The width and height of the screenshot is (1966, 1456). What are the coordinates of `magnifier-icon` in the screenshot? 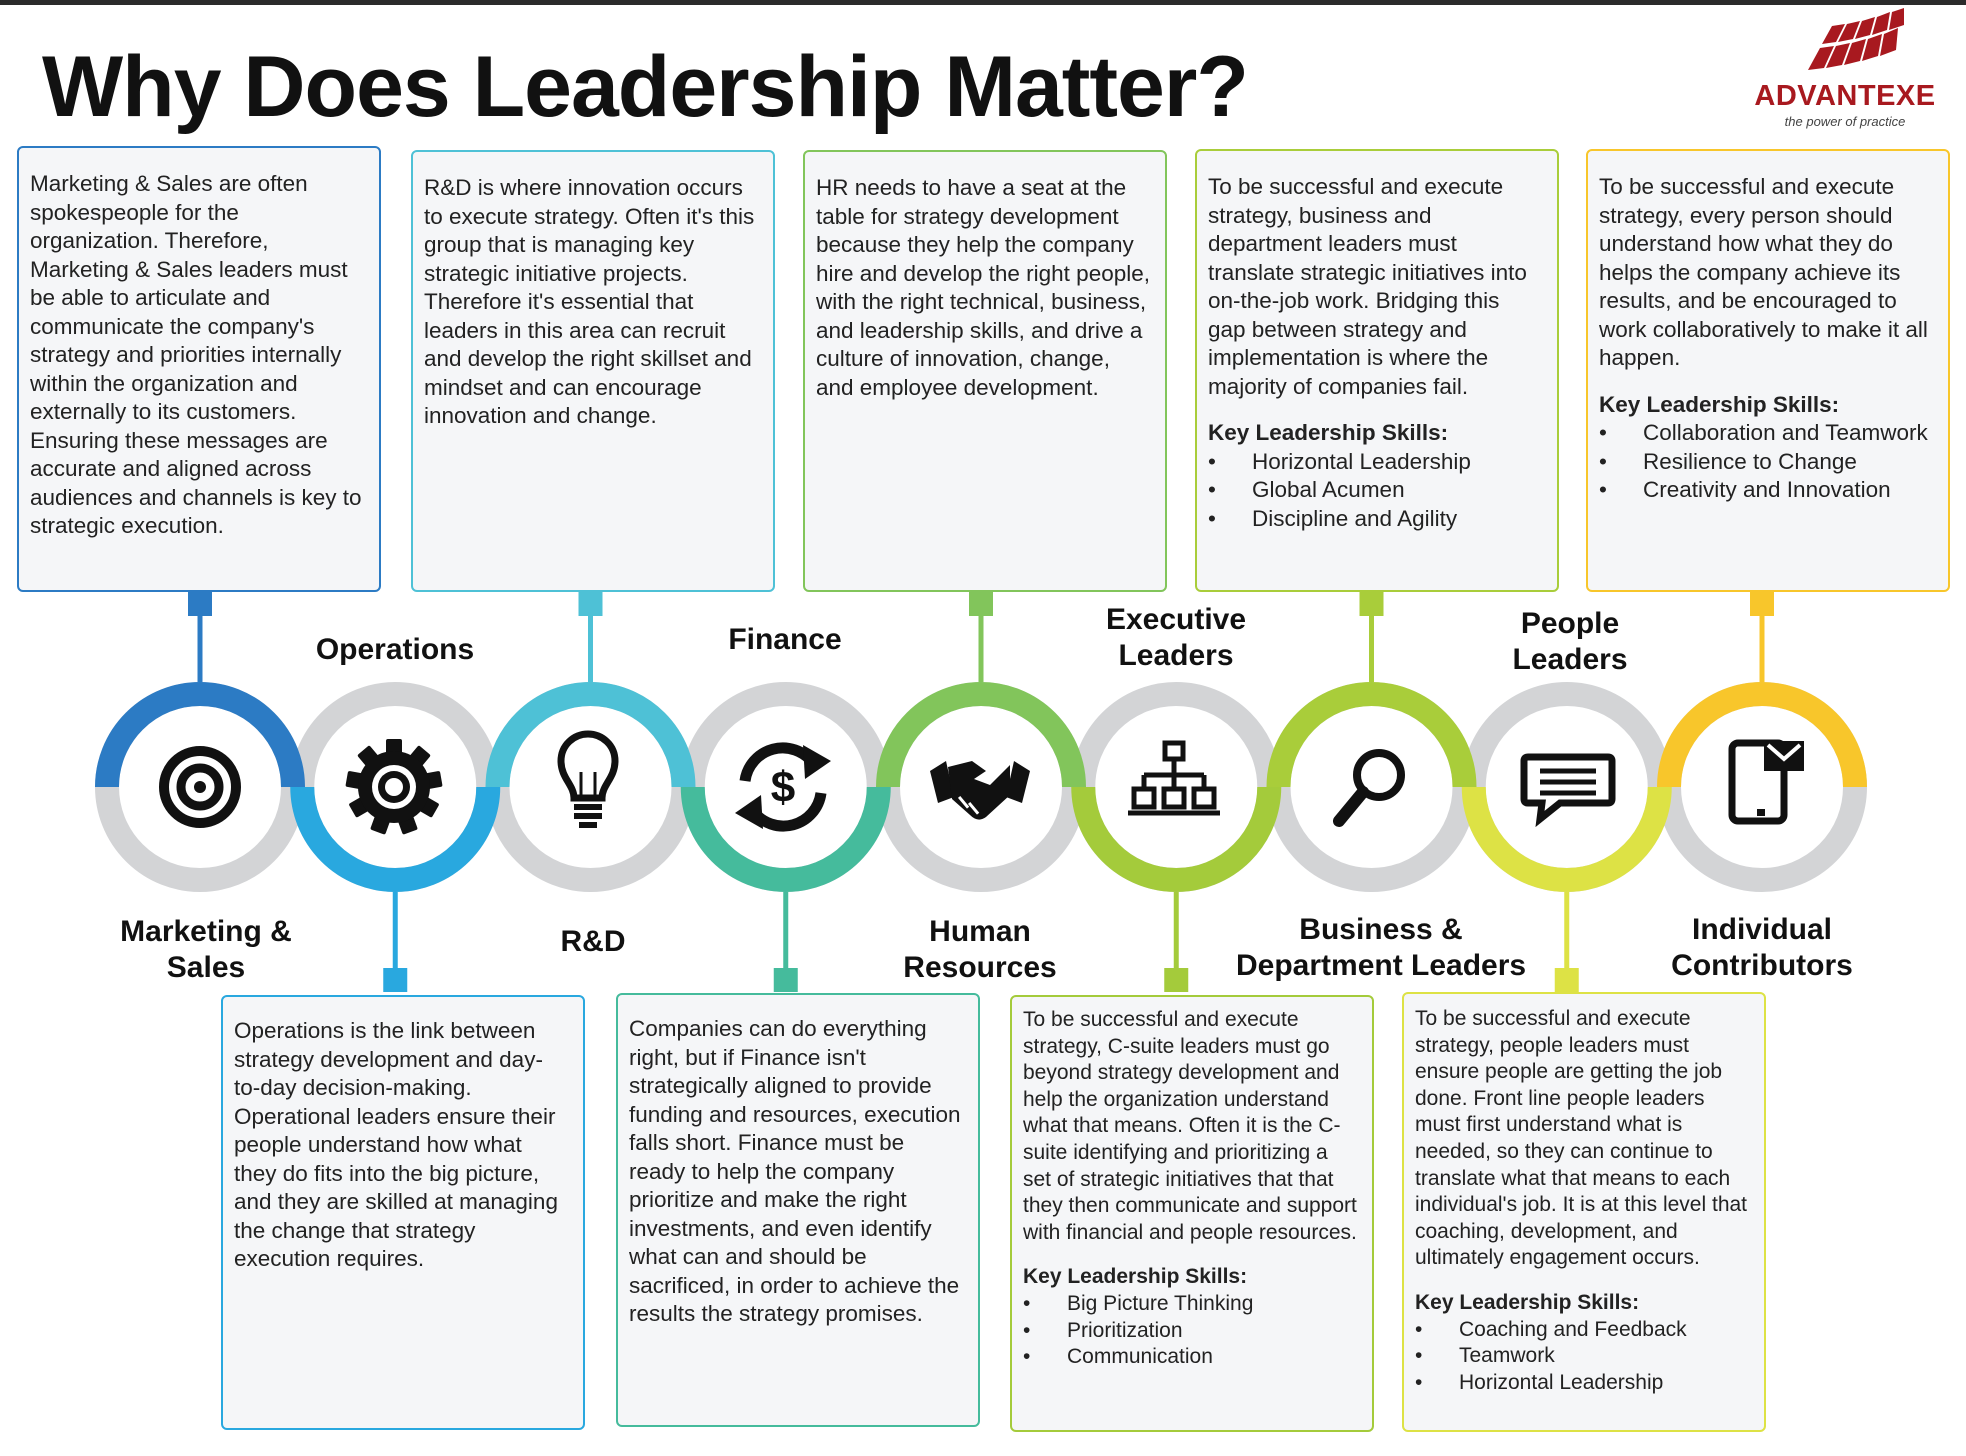 It's located at (1369, 788).